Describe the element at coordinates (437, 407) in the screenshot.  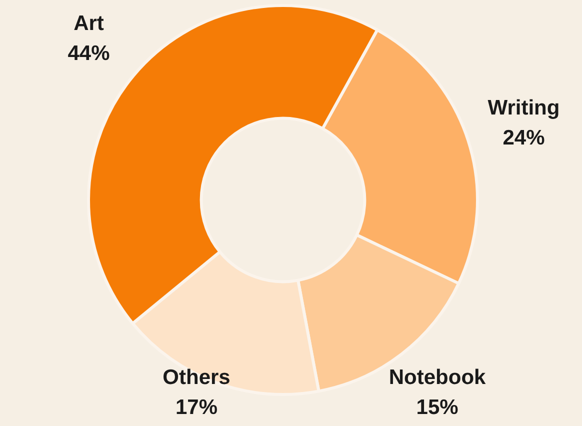
I see `data-label: 15%` at that location.